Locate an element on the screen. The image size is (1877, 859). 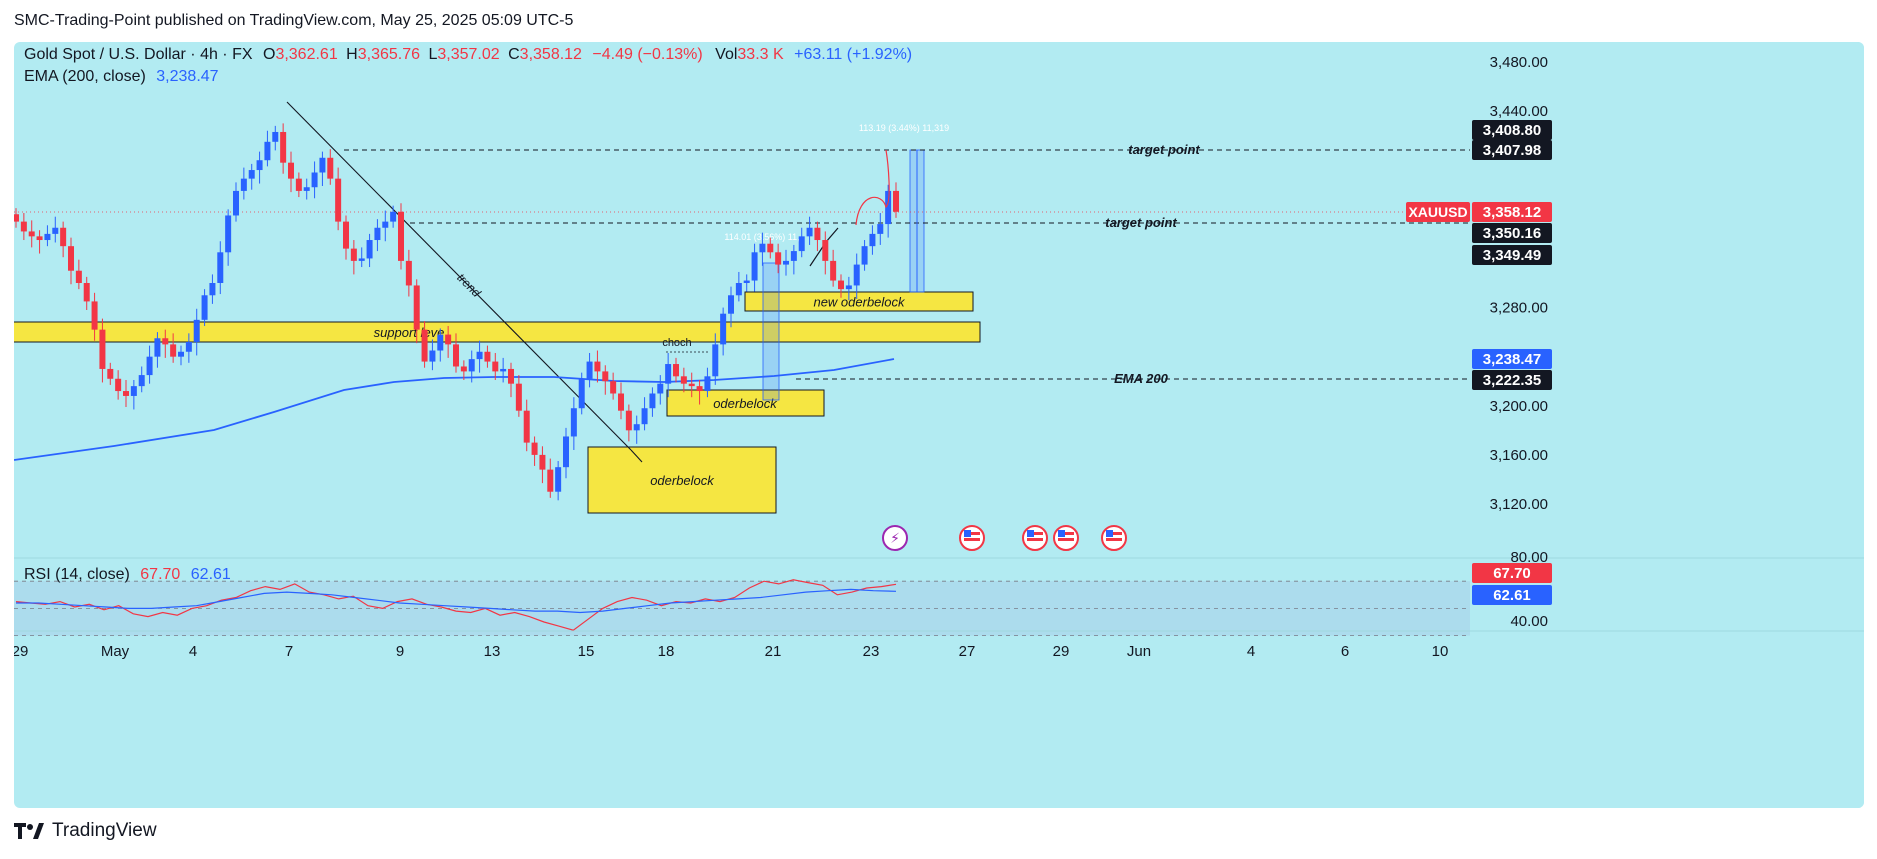
ema-value: 3,238.47 is located at coordinates (187, 76).